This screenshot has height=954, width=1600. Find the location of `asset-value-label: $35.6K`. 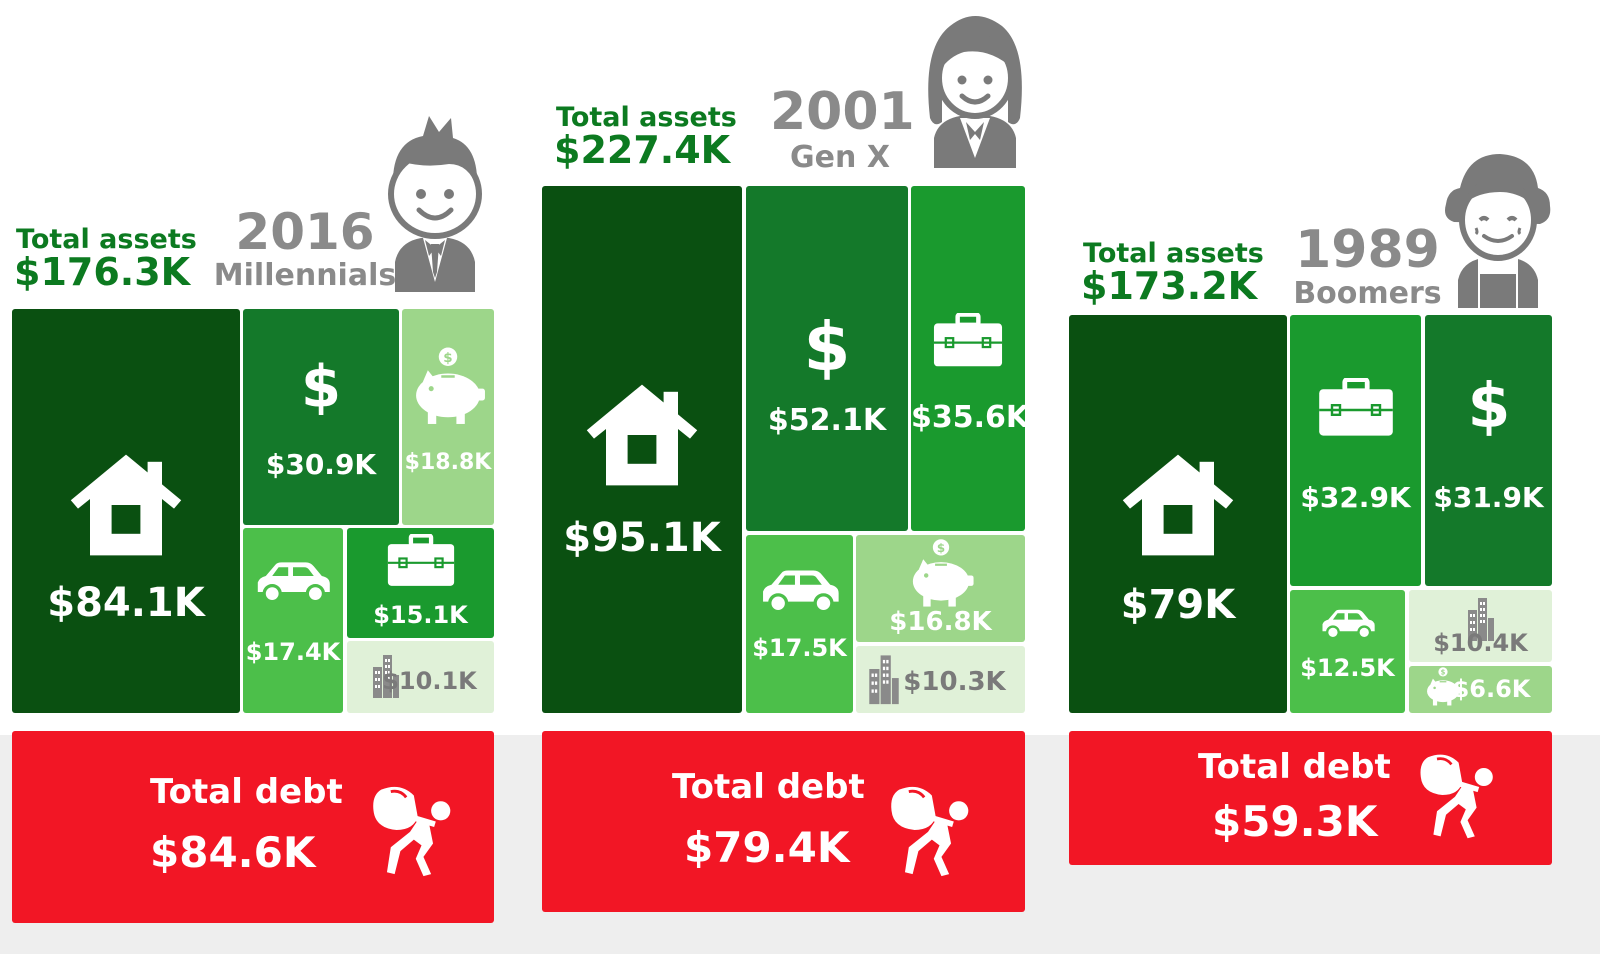

asset-value-label: $35.6K is located at coordinates (968, 417).